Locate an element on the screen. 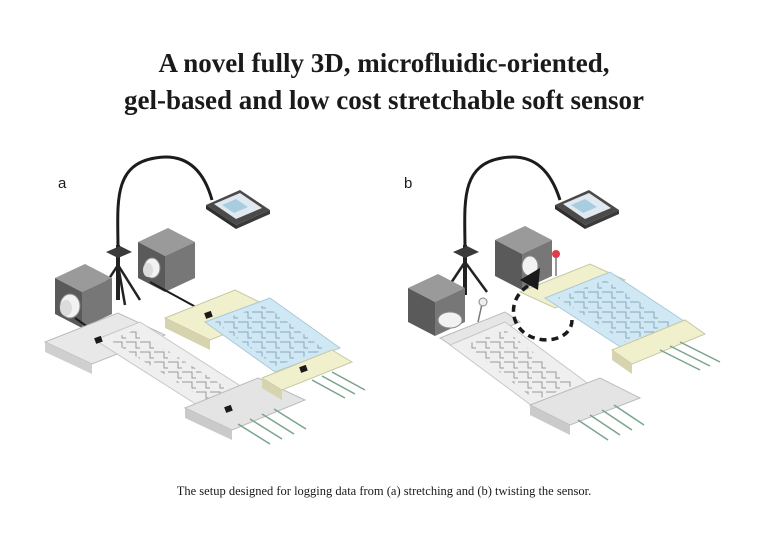 This screenshot has height=543, width=768. curved-arrow-icon is located at coordinates (542, 305).